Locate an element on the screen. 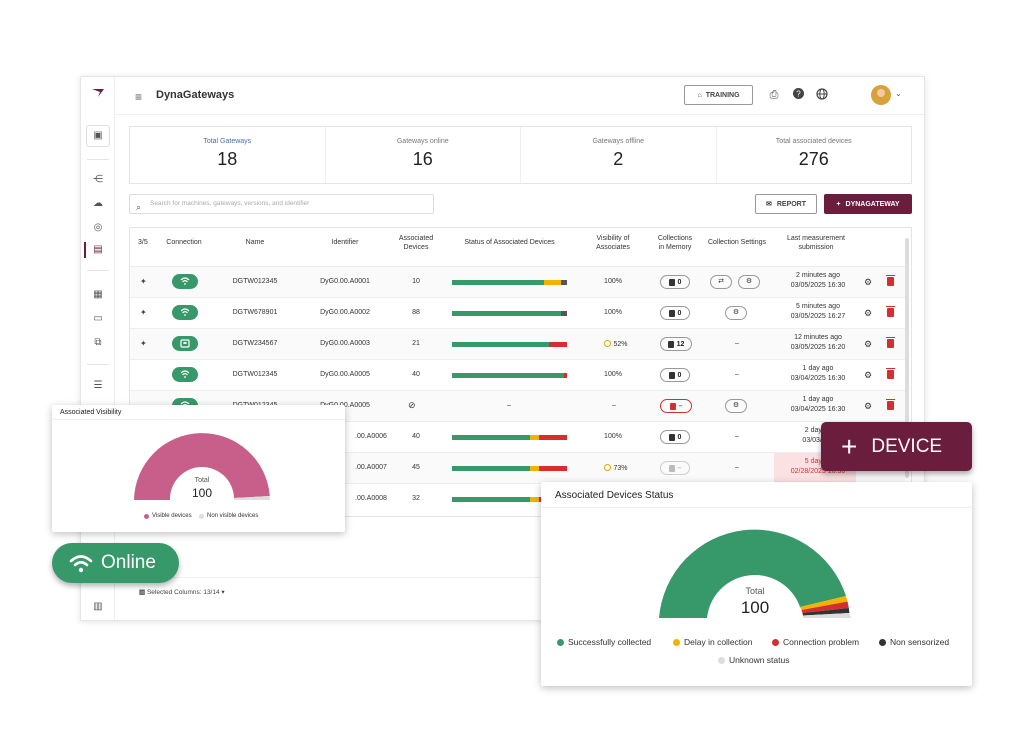 Image resolution: width=1025 pixels, height=730 pixels. columns-label: Selected Columns: 13/14 is located at coordinates (183, 592).